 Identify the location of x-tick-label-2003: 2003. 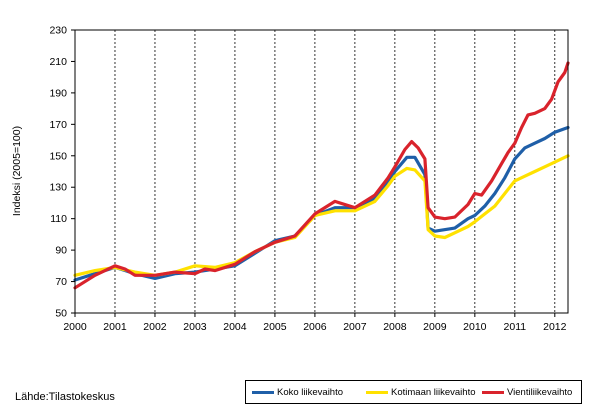
(195, 327).